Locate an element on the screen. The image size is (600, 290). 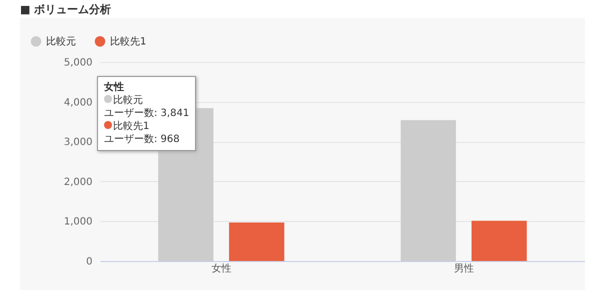
y-tick-label: 2,000 is located at coordinates (78, 182).